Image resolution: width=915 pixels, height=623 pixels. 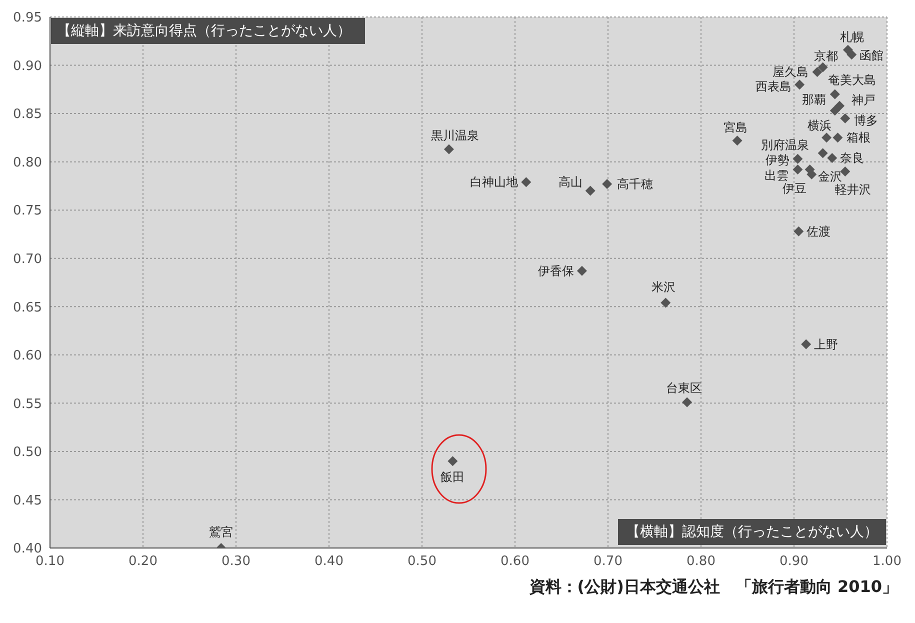 I want to click on y-tick-label: 0.90, so click(x=27, y=66).